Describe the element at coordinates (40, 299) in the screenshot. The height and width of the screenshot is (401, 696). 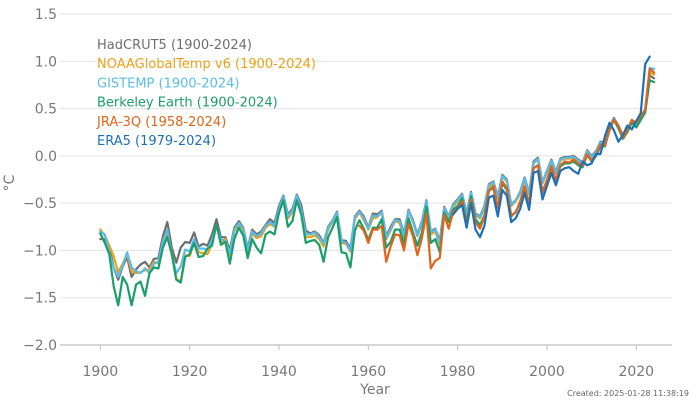
I see `y-tick-label: −1.5` at that location.